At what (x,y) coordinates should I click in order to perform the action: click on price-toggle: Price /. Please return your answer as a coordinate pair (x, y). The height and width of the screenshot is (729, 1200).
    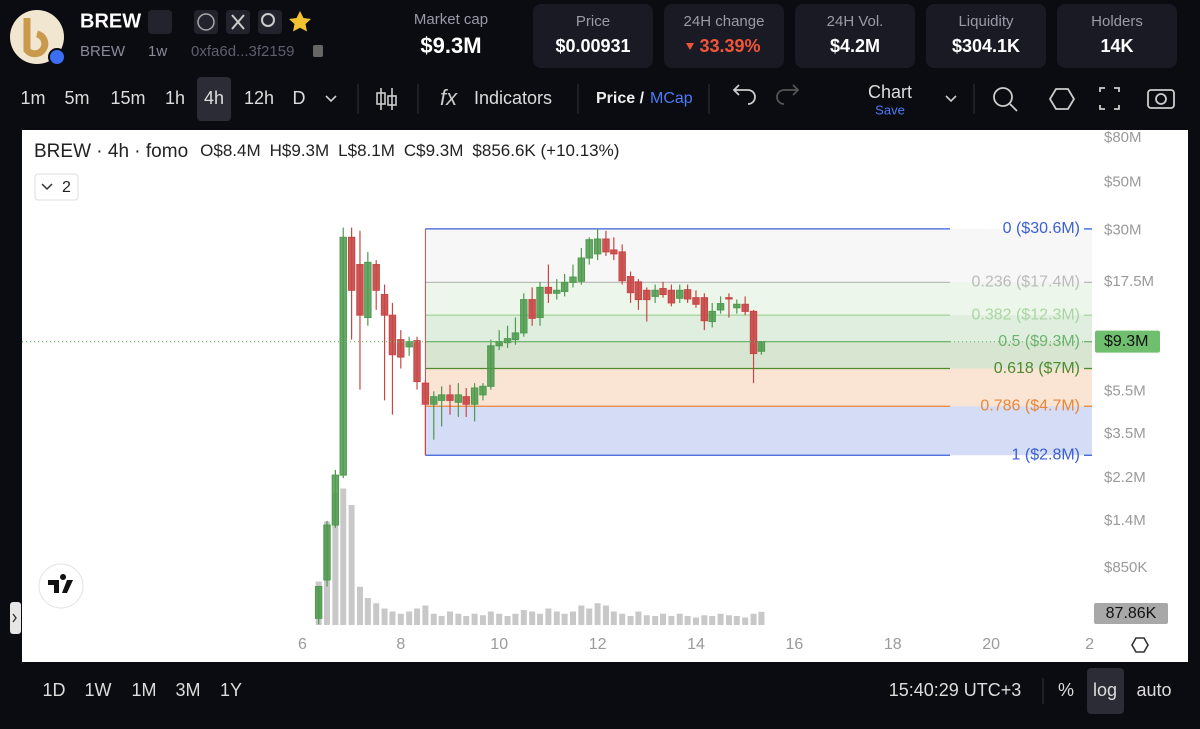
    Looking at the image, I should click on (620, 98).